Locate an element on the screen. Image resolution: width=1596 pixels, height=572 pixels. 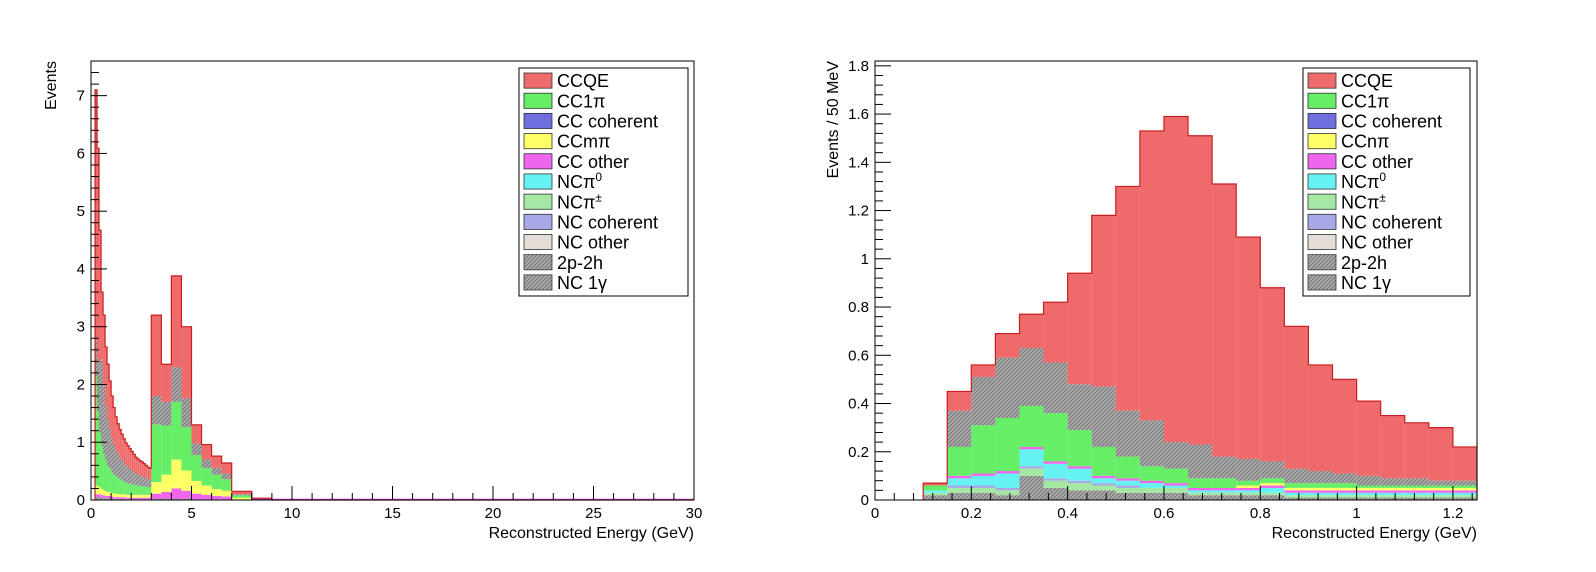
y-tick-label: 1.6 is located at coordinates (858, 114).